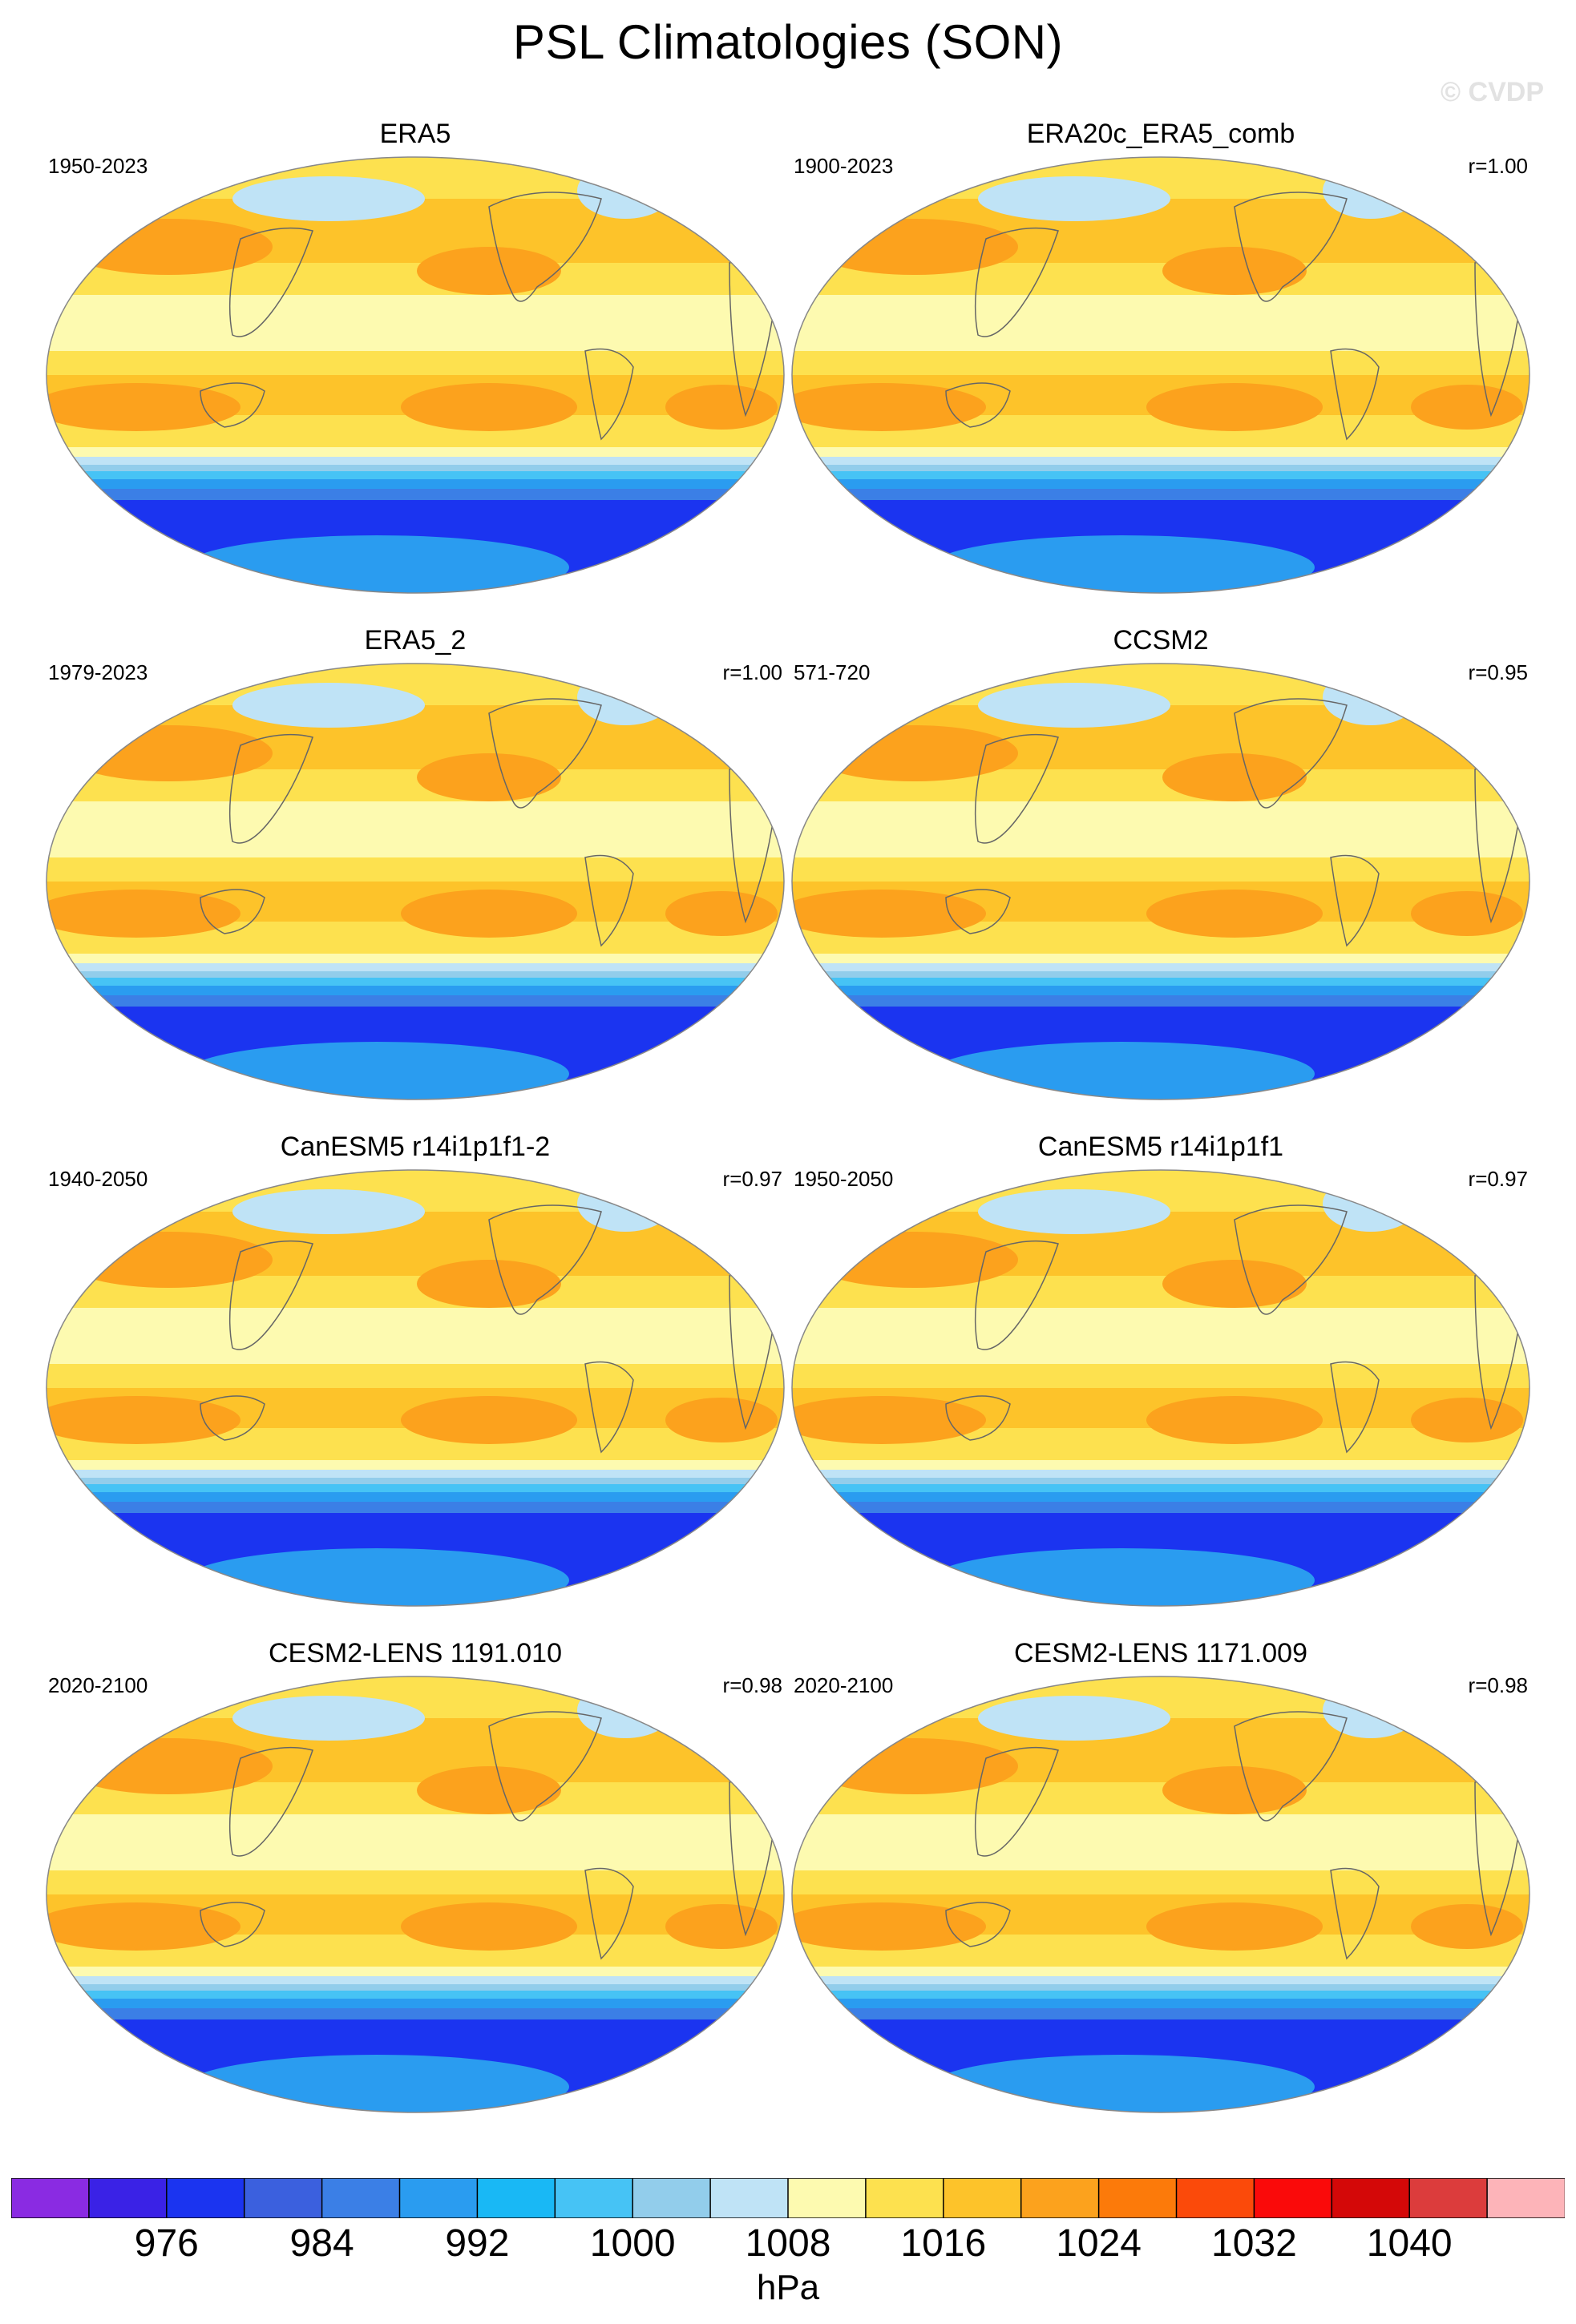 The width and height of the screenshot is (1576, 2324). What do you see at coordinates (832, 672) in the screenshot?
I see `panel-years: 571-720` at bounding box center [832, 672].